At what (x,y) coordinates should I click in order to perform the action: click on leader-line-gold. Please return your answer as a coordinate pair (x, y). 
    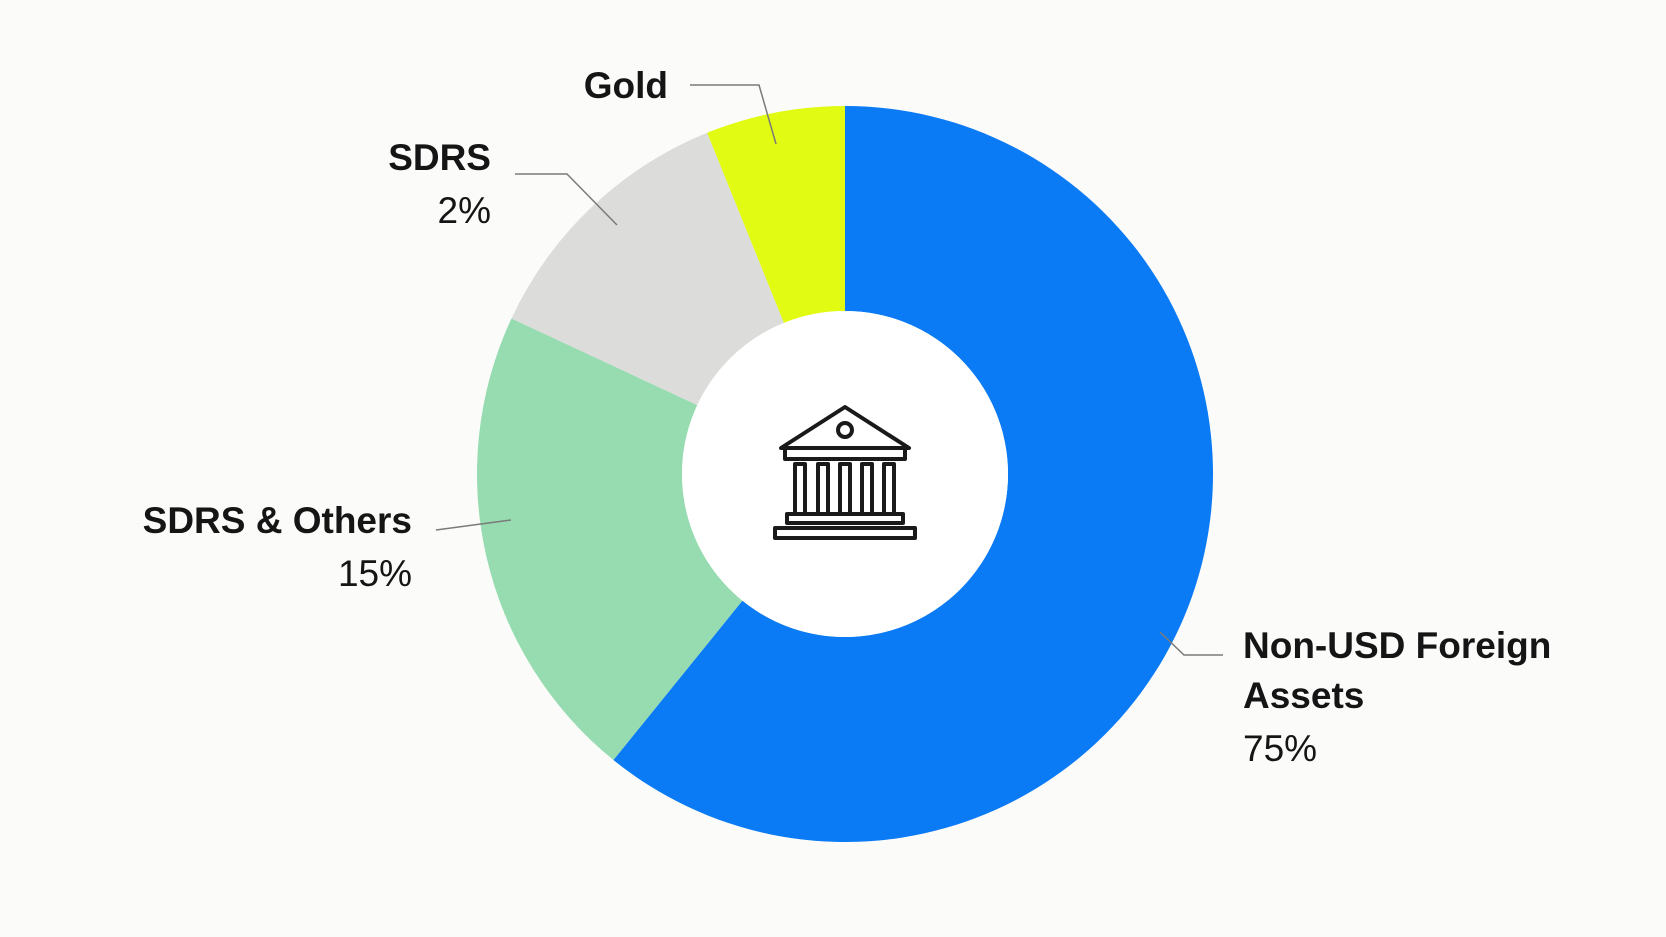
    Looking at the image, I should click on (733, 114).